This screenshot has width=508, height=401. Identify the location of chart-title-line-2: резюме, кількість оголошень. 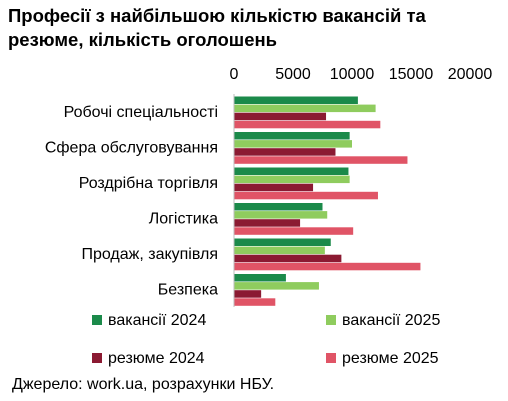
(143, 39).